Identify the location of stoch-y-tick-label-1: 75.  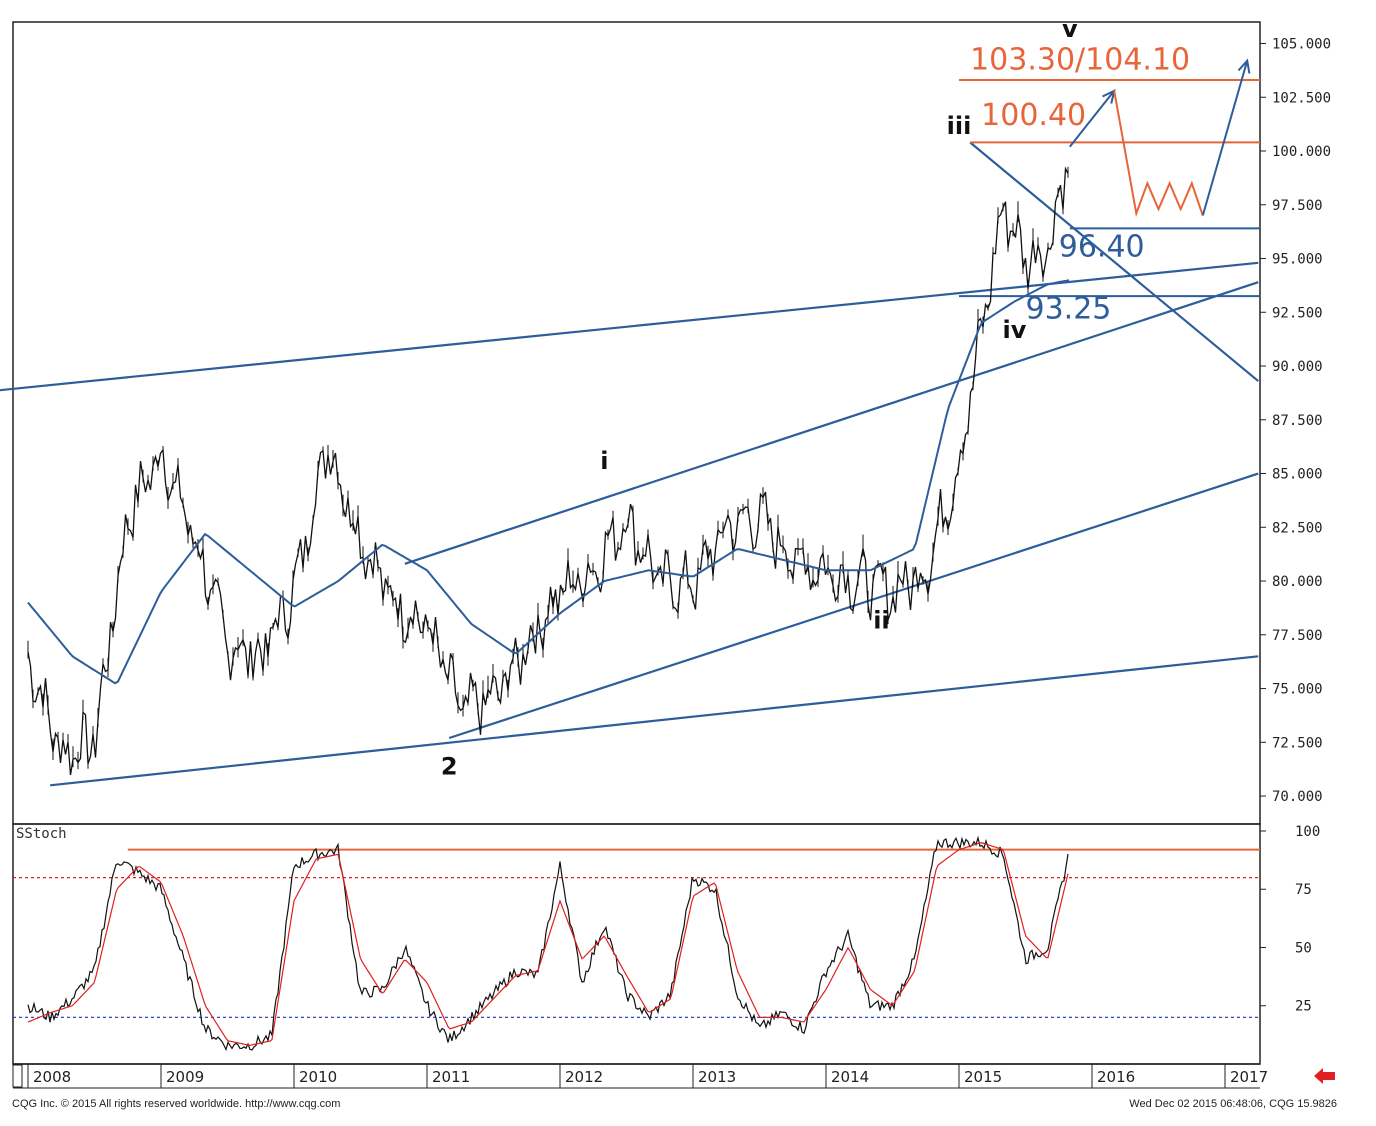
(1303, 890).